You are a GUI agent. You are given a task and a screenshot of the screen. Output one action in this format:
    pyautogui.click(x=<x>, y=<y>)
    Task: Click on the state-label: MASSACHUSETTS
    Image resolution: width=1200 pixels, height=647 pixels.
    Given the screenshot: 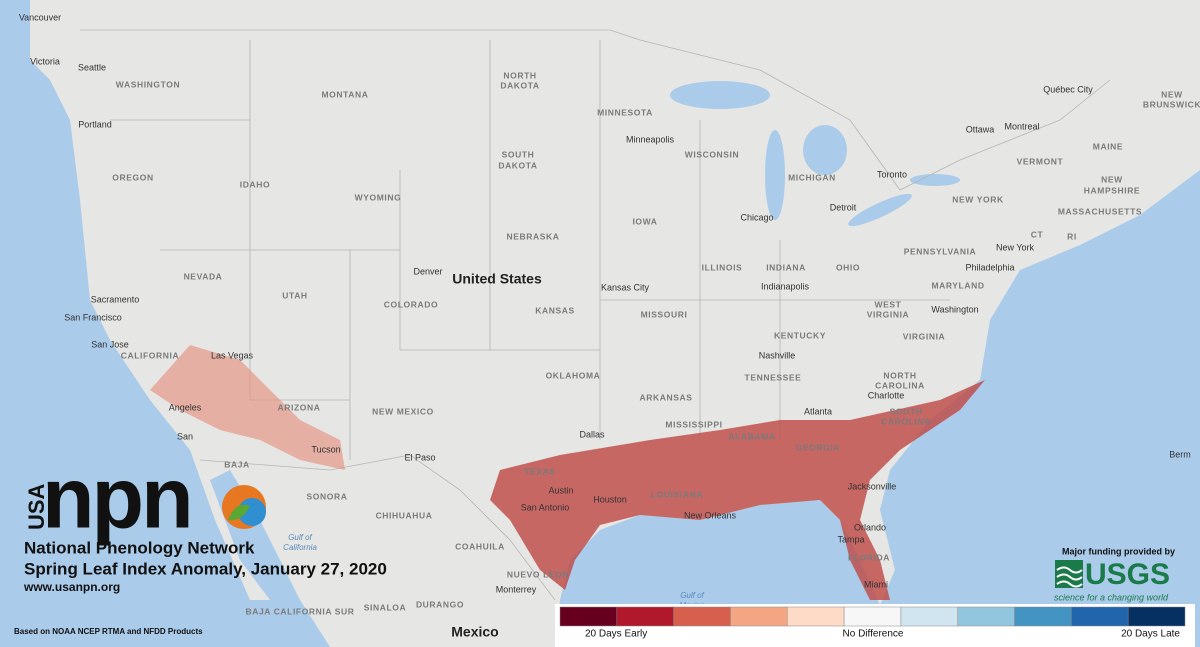 What is the action you would take?
    pyautogui.click(x=1100, y=211)
    